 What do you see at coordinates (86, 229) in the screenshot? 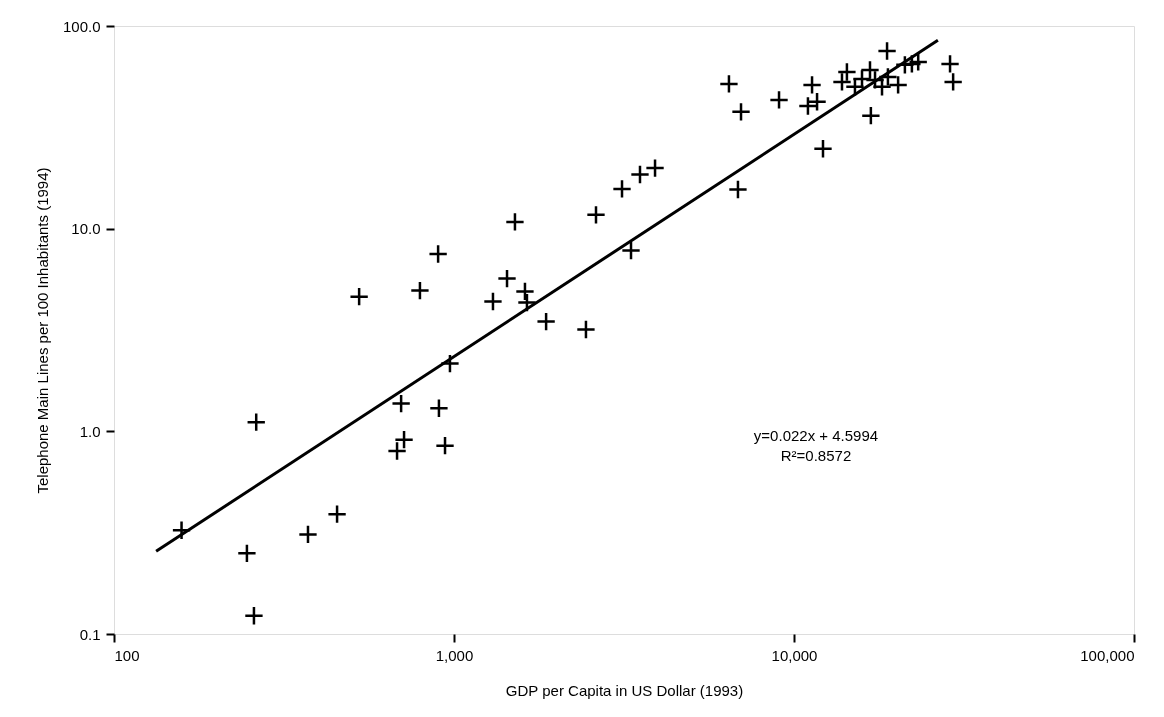
I see `y-tick-label: 10.0` at bounding box center [86, 229].